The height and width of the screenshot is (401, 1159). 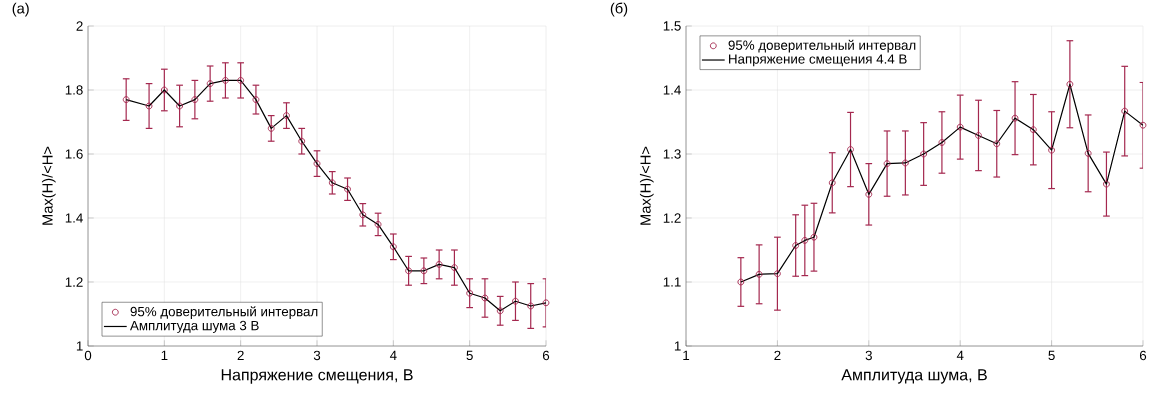 What do you see at coordinates (672, 282) in the screenshot?
I see `y-tick-label: 1.1` at bounding box center [672, 282].